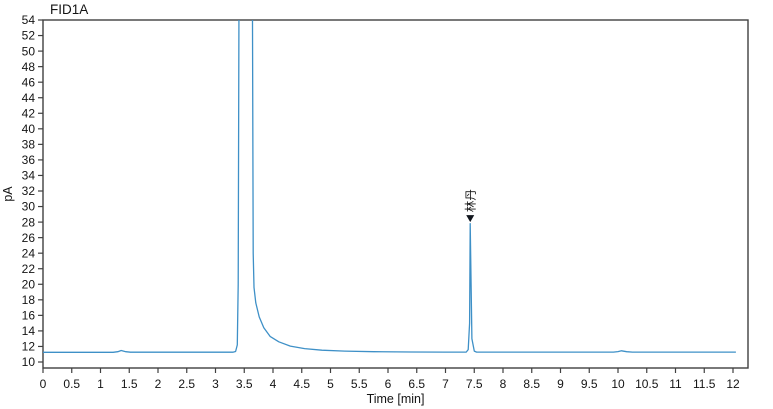 This screenshot has width=773, height=409. I want to click on x-tick-label: 0, so click(43, 384).